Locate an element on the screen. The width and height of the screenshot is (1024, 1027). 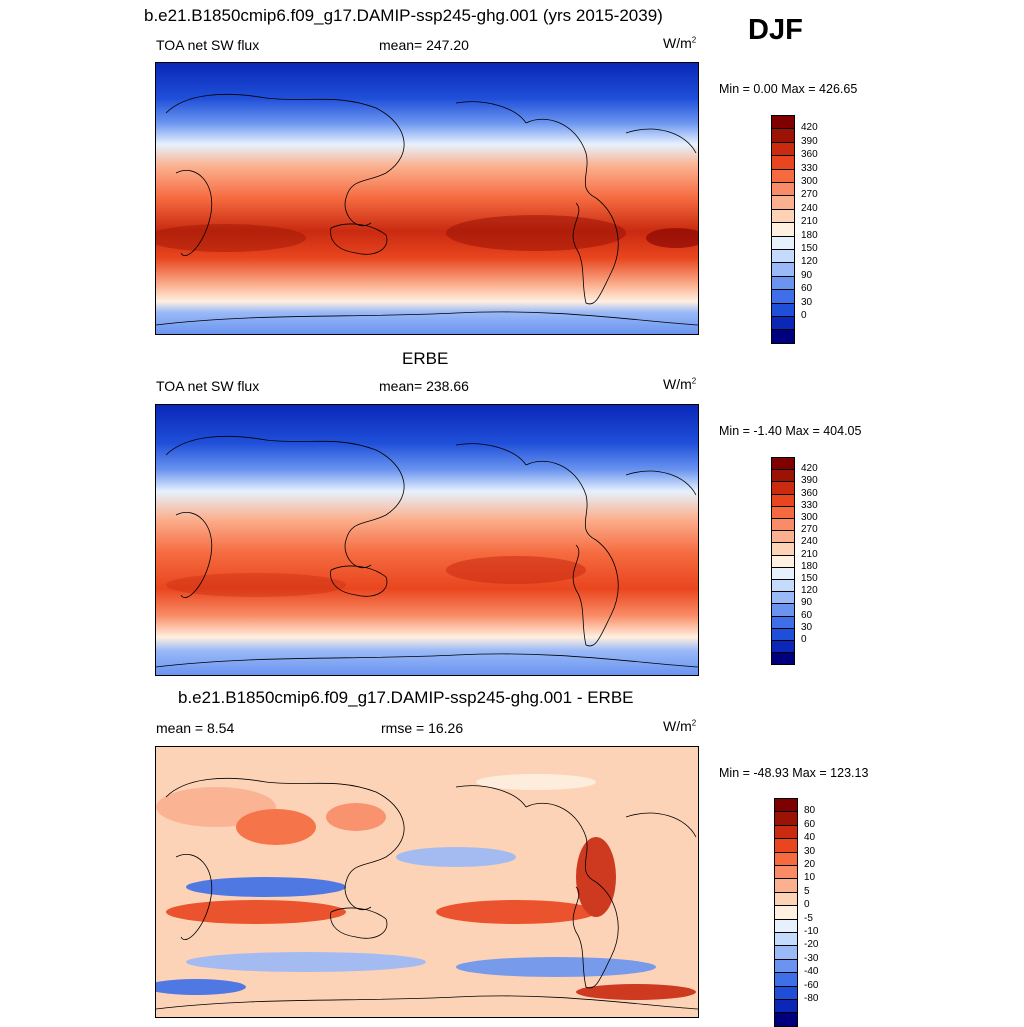
panel-3-units: W/m2 is located at coordinates (680, 726).